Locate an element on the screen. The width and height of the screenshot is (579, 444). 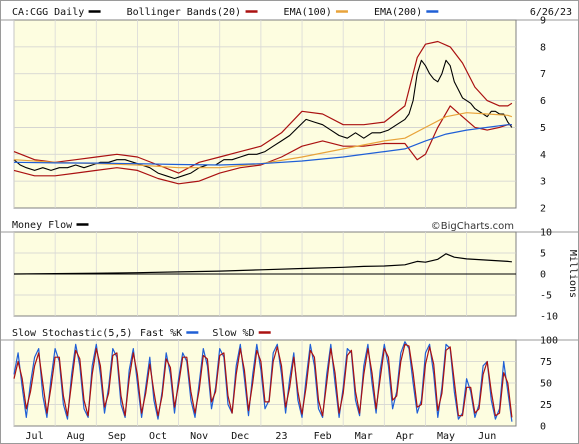
legend-label: CA:CGG Daily is located at coordinates (48, 12).